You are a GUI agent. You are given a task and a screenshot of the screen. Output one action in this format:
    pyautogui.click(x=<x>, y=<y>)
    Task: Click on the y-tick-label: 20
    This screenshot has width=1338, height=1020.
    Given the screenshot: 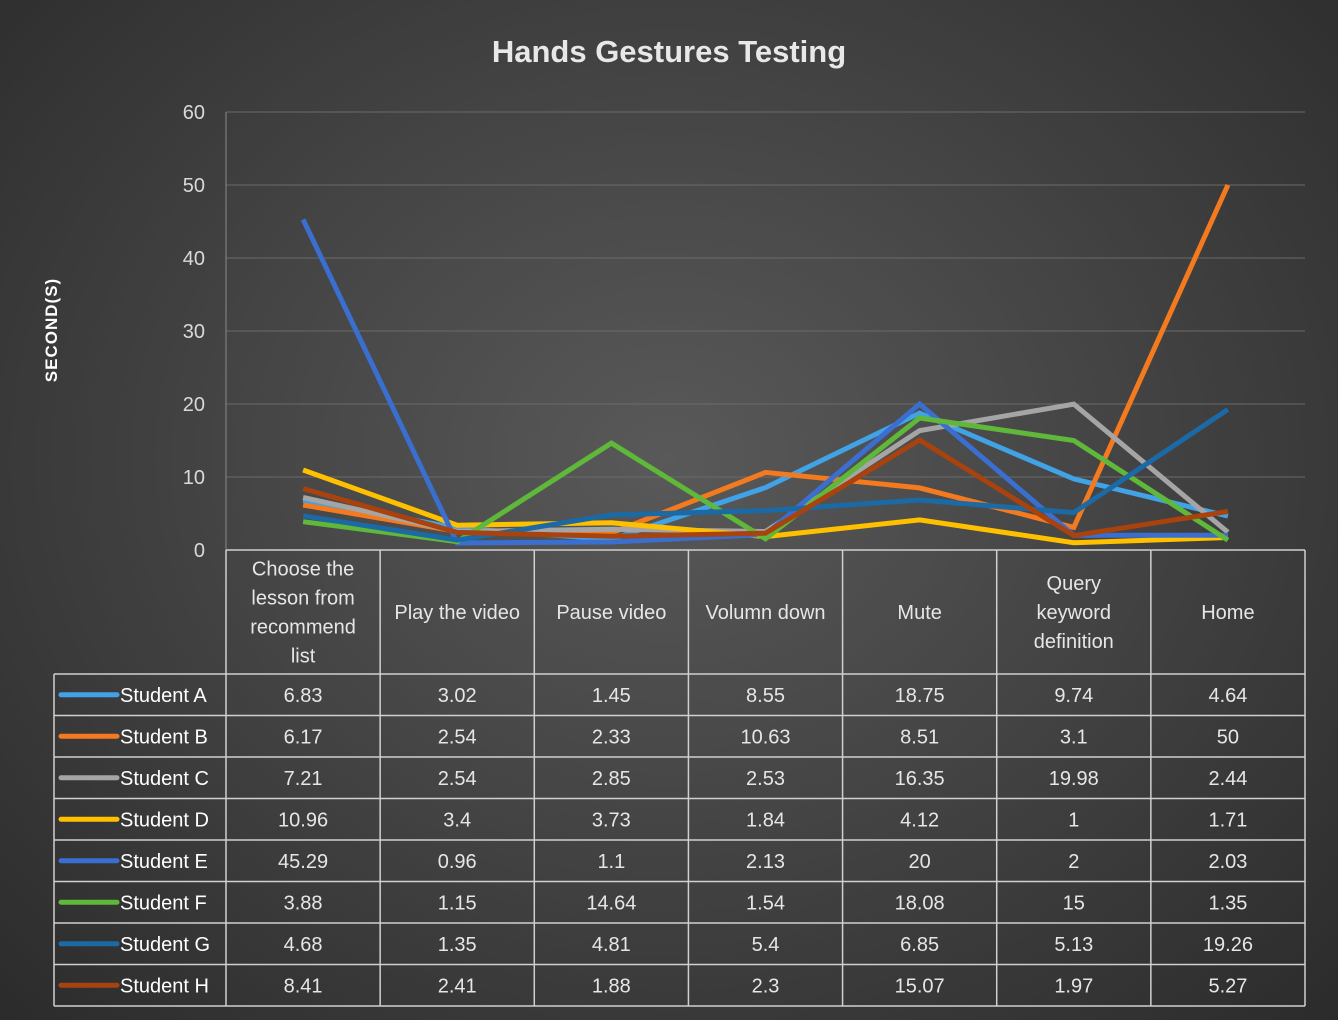 What is the action you would take?
    pyautogui.click(x=194, y=405)
    